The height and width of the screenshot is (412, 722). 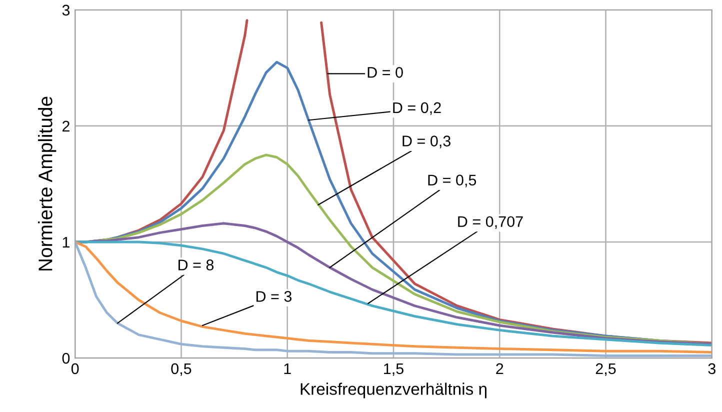 What do you see at coordinates (712, 368) in the screenshot?
I see `x-tick-label: 3` at bounding box center [712, 368].